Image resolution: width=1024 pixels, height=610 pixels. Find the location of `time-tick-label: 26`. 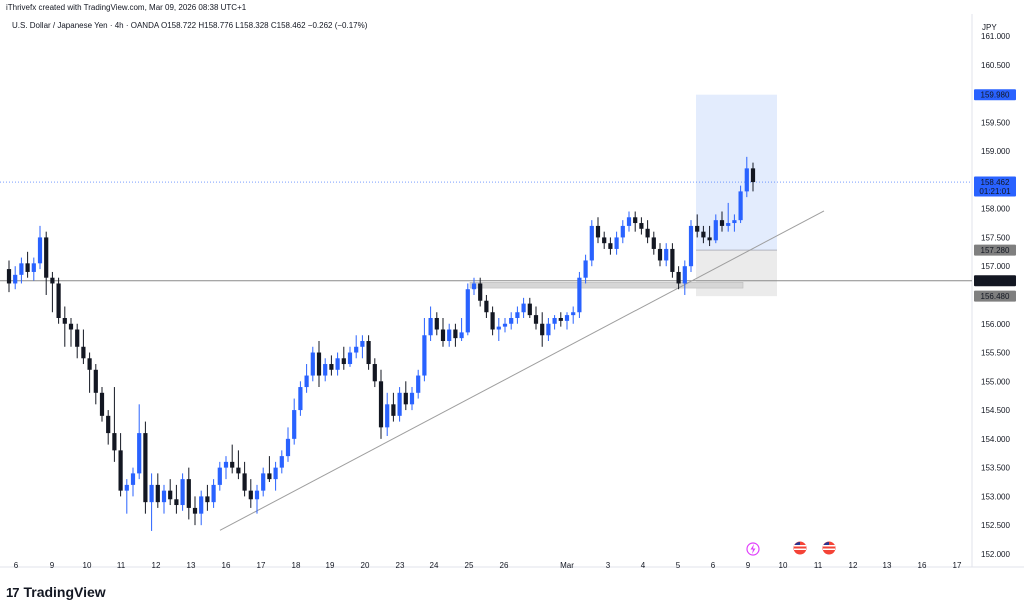

time-tick-label: 26 is located at coordinates (504, 565).